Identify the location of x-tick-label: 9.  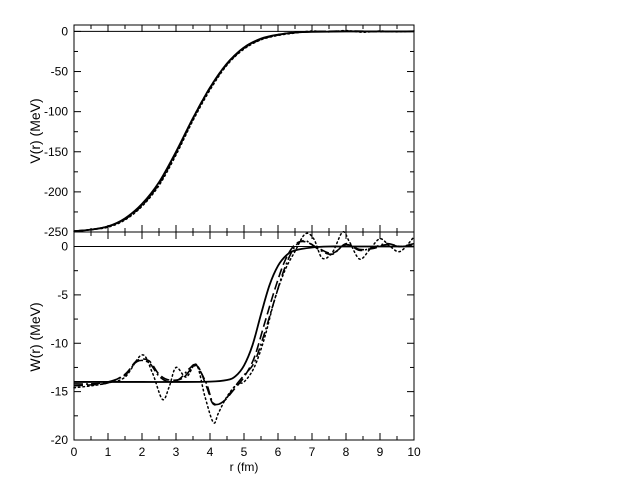
(380, 452).